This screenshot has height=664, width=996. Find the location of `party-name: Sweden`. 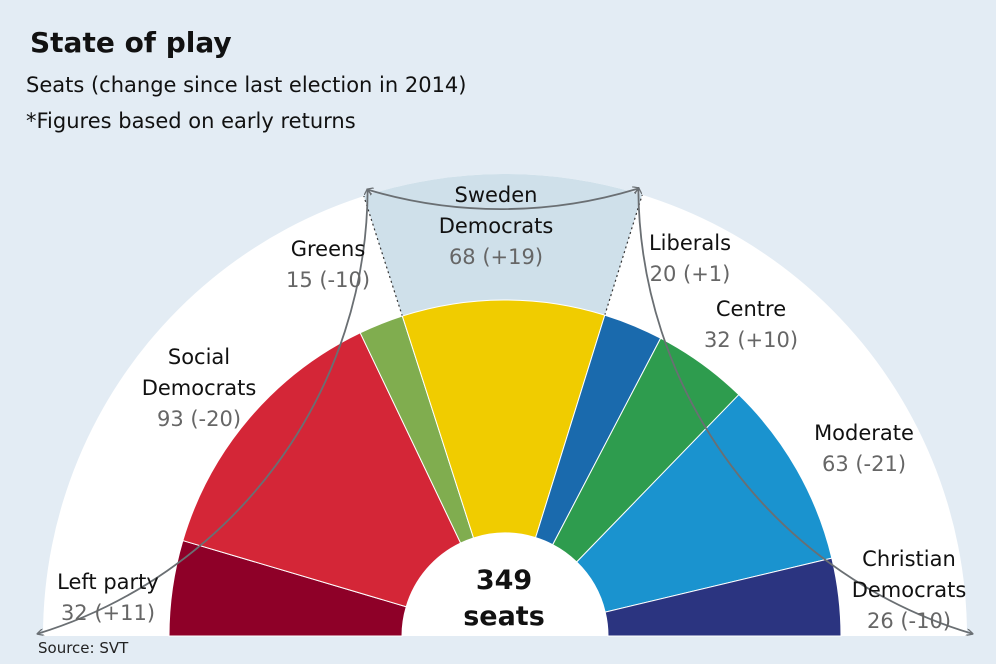

party-name: Sweden is located at coordinates (496, 195).